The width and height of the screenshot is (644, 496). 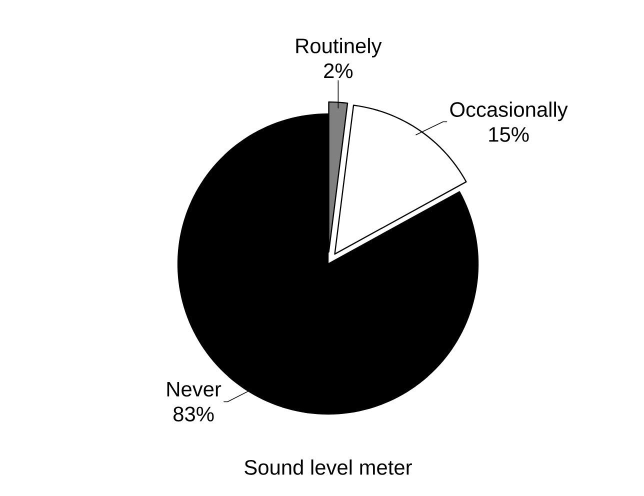 I want to click on slice-label: Routinely, so click(x=339, y=48).